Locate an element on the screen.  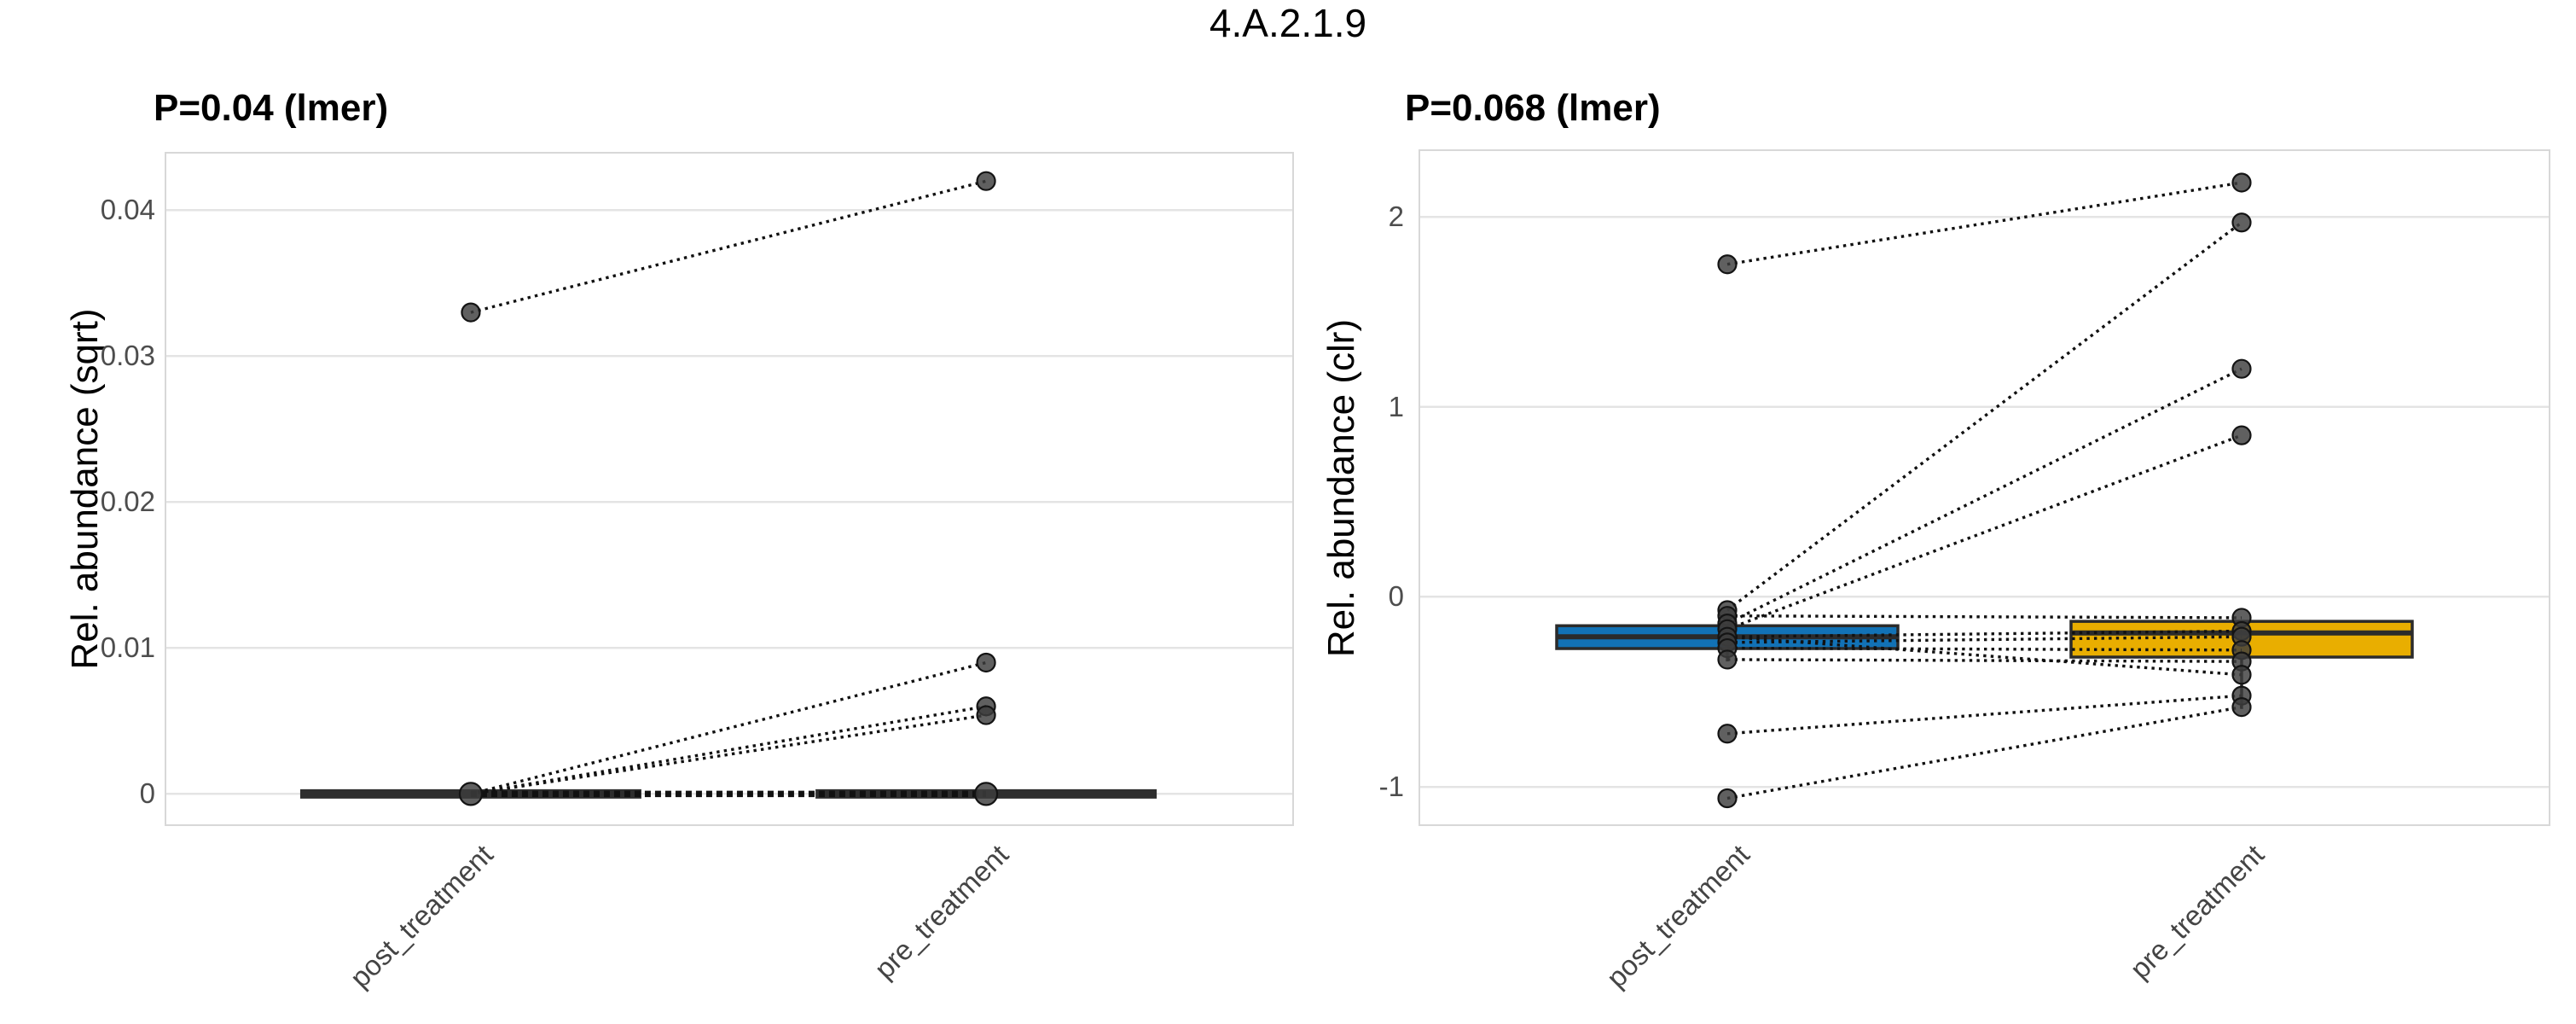
y-tick-label: 0.04 is located at coordinates (127, 210).